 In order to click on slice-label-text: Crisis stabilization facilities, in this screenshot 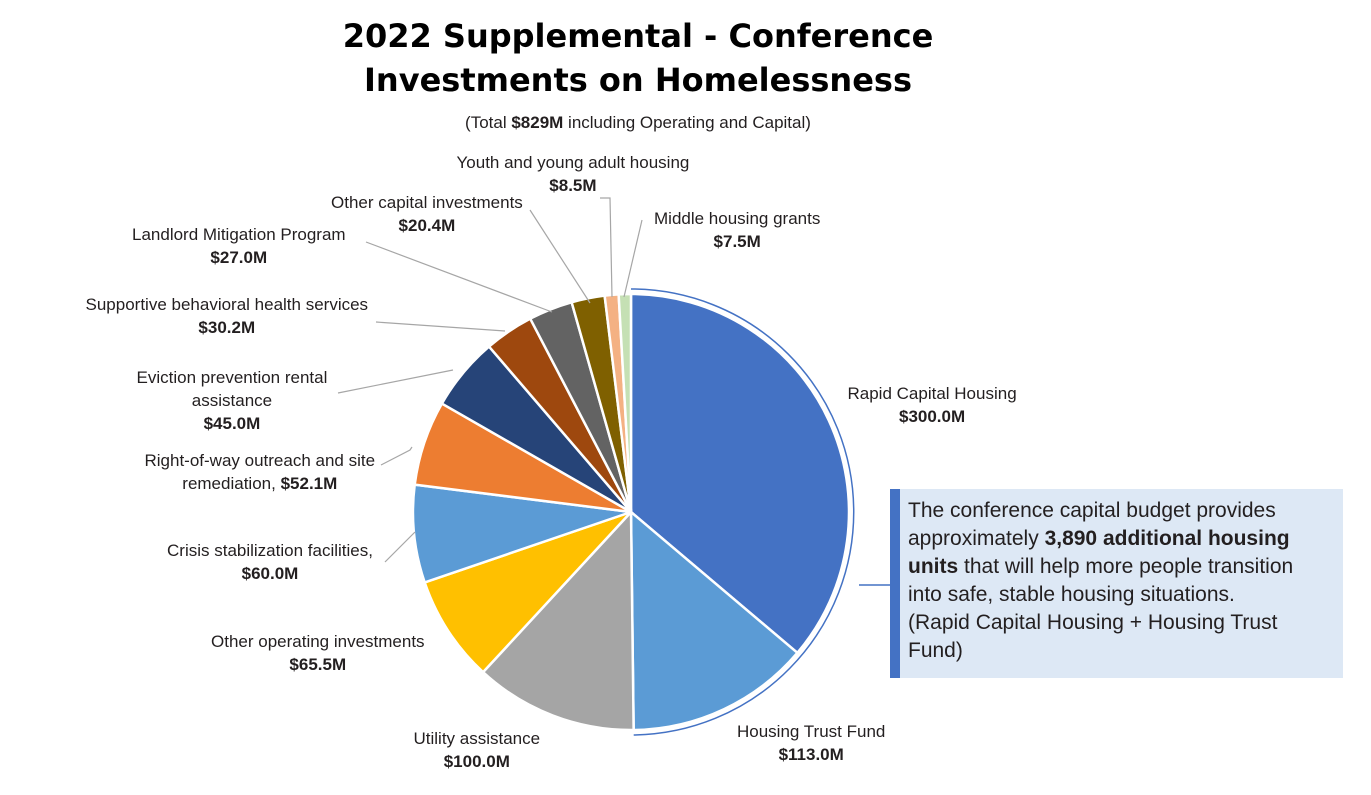, I will do `click(270, 550)`.